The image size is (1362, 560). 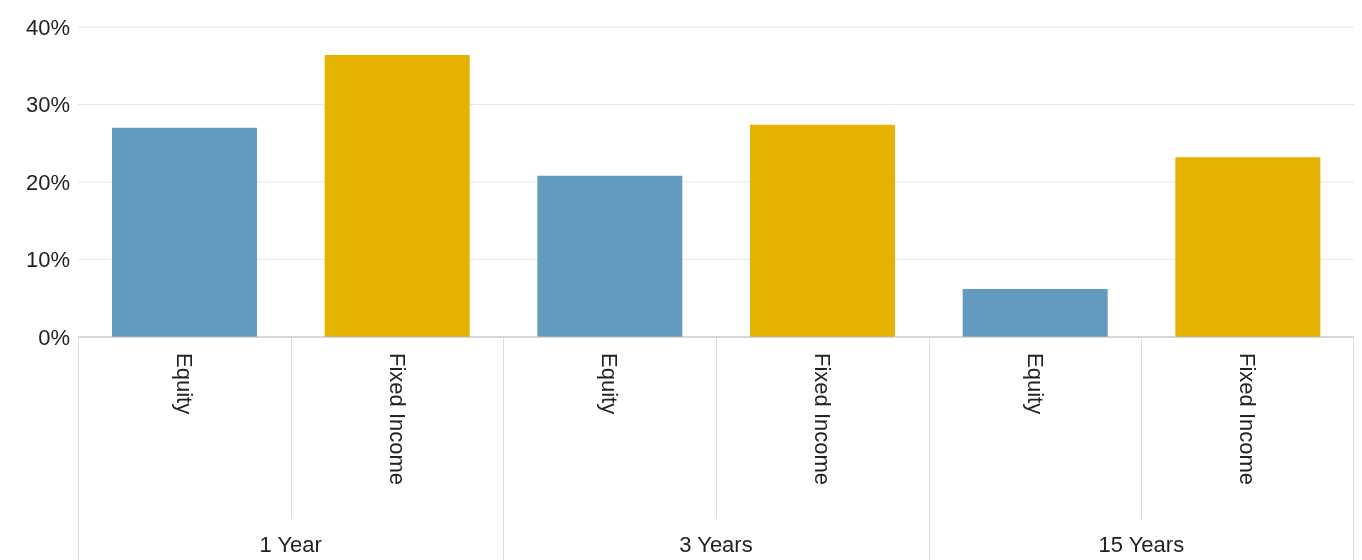 I want to click on text: 1 Year, so click(x=290, y=545).